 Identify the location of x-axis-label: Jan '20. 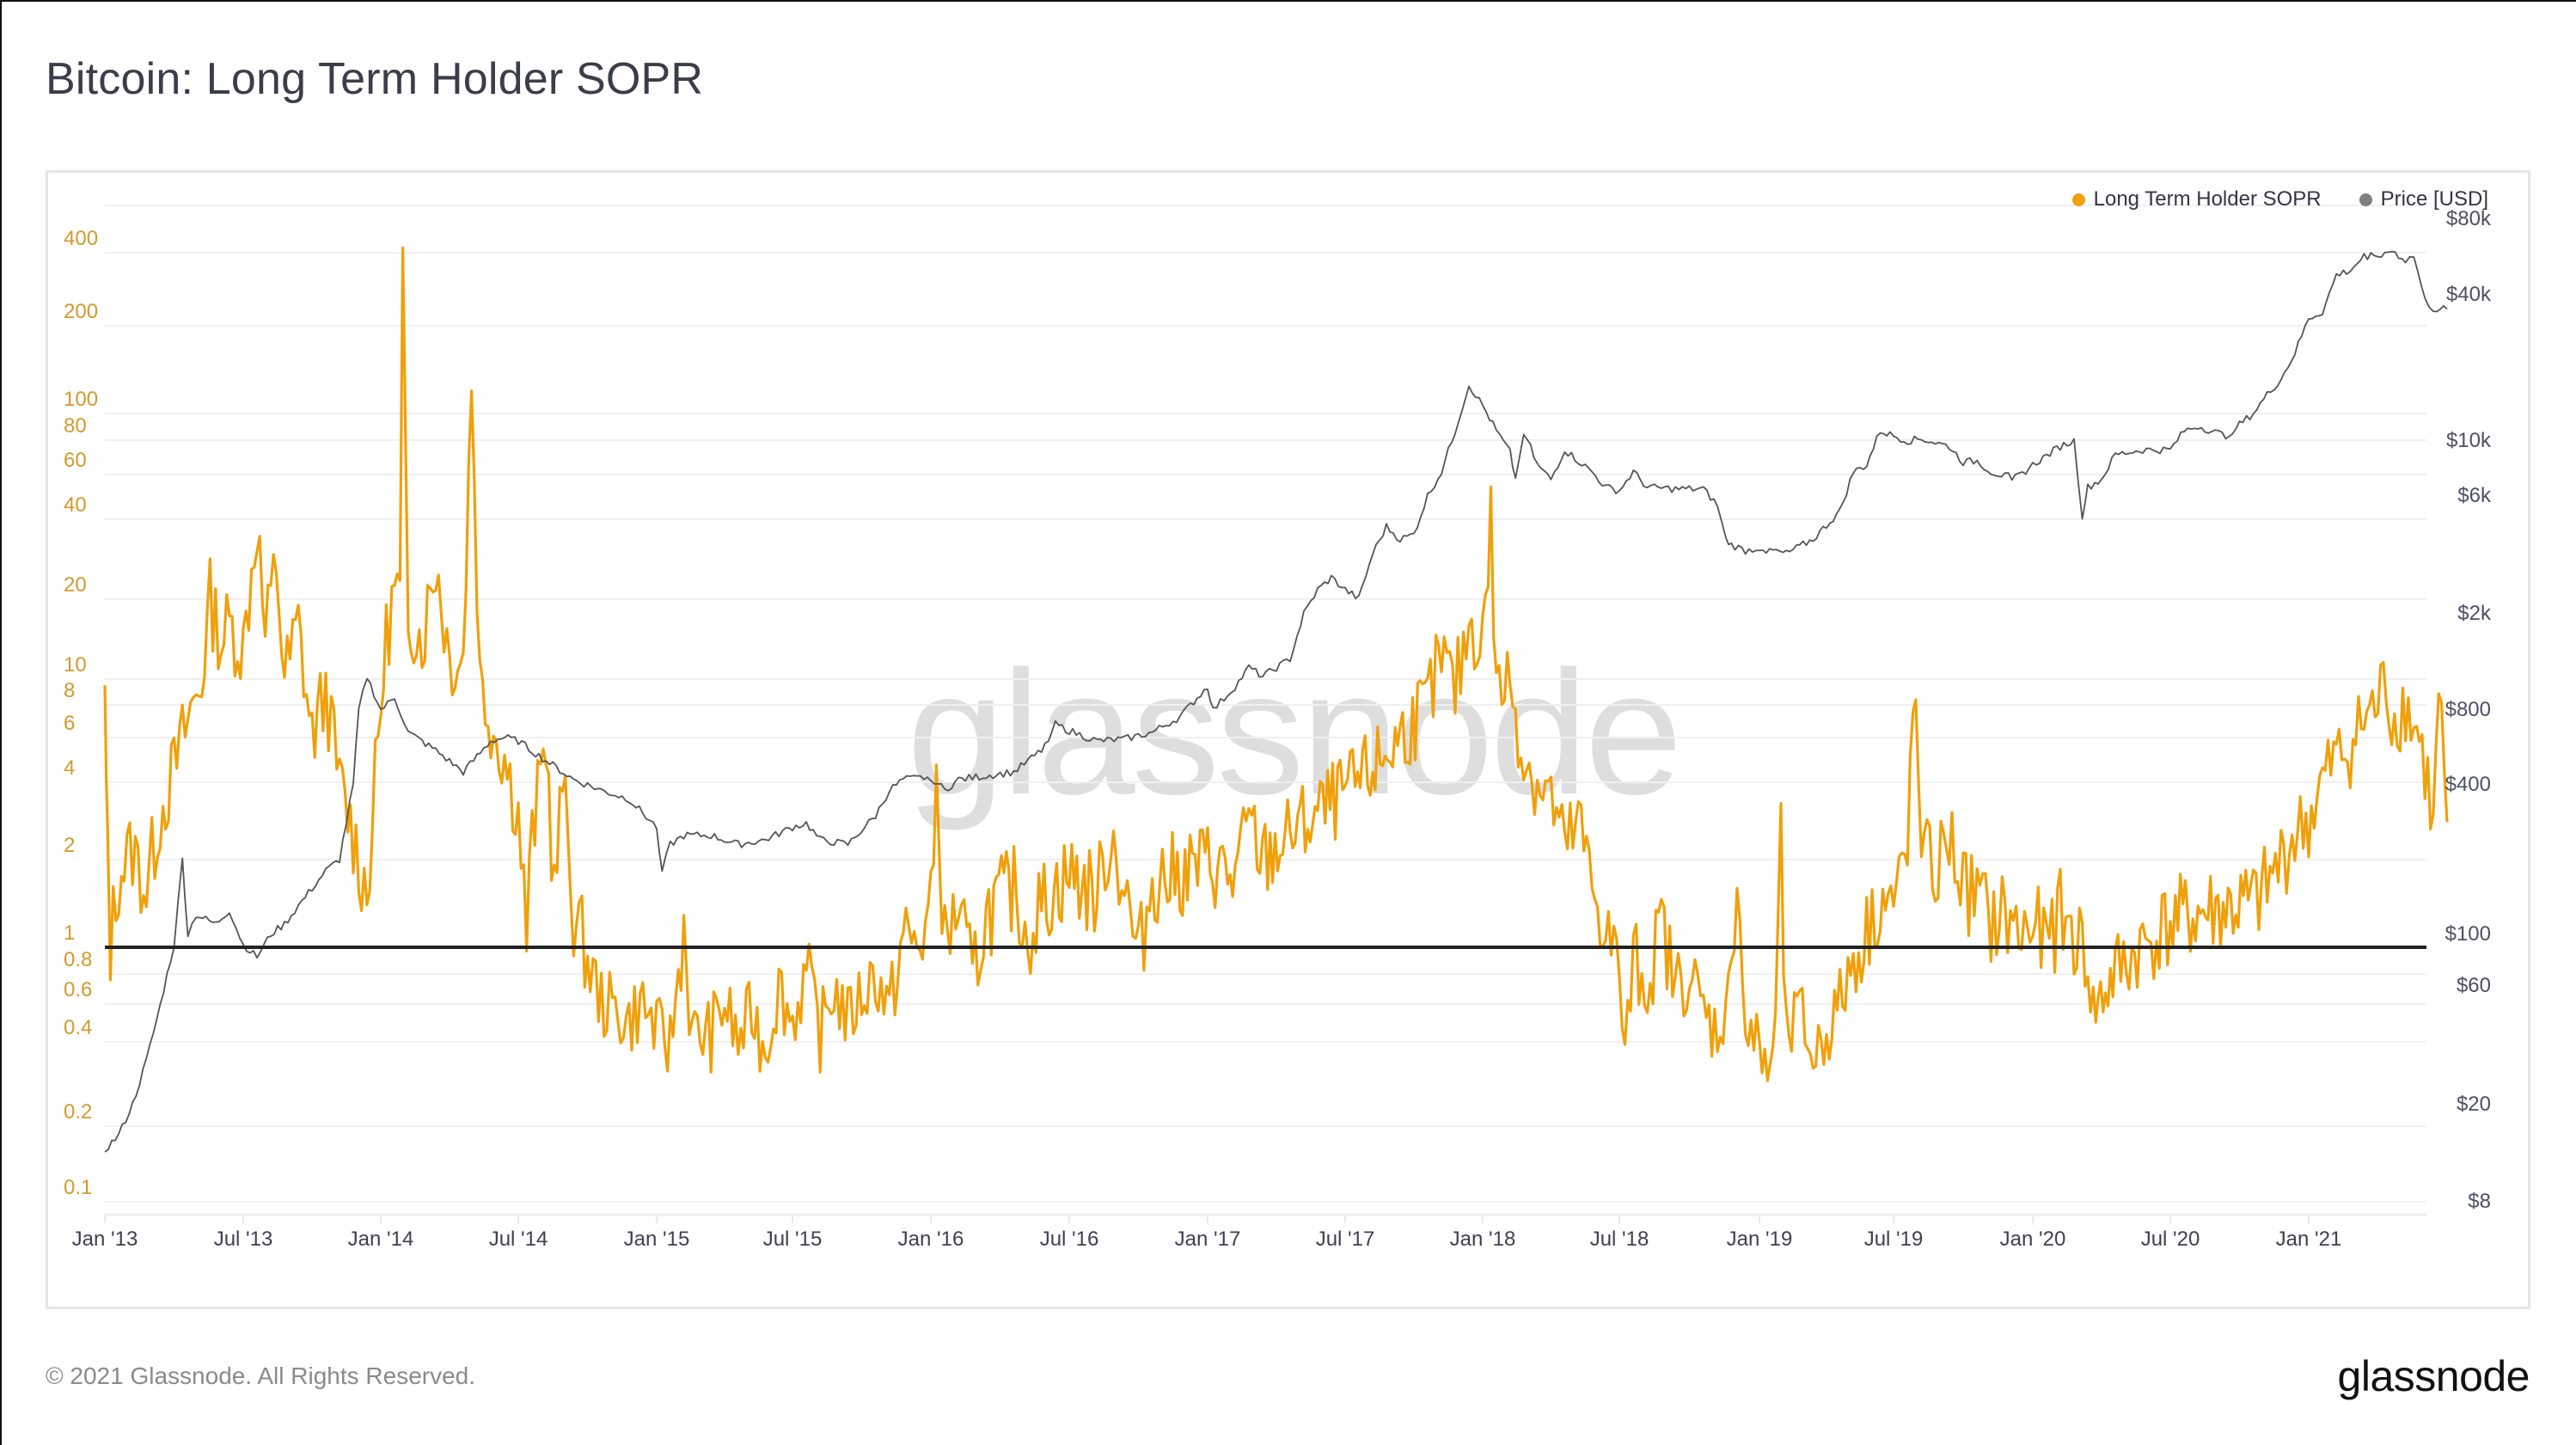
(2032, 1240).